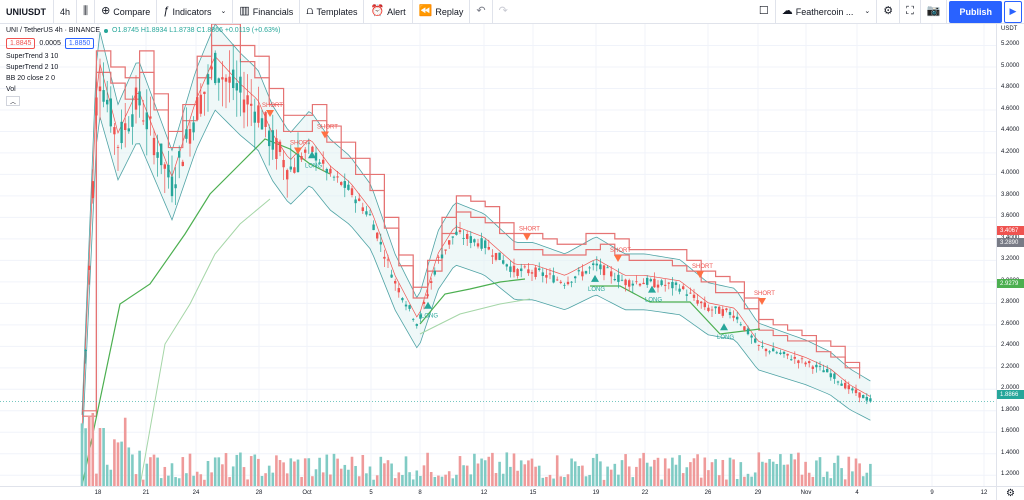 Image resolution: width=1024 pixels, height=500 pixels. I want to click on short-signal-marker, so click(527, 237).